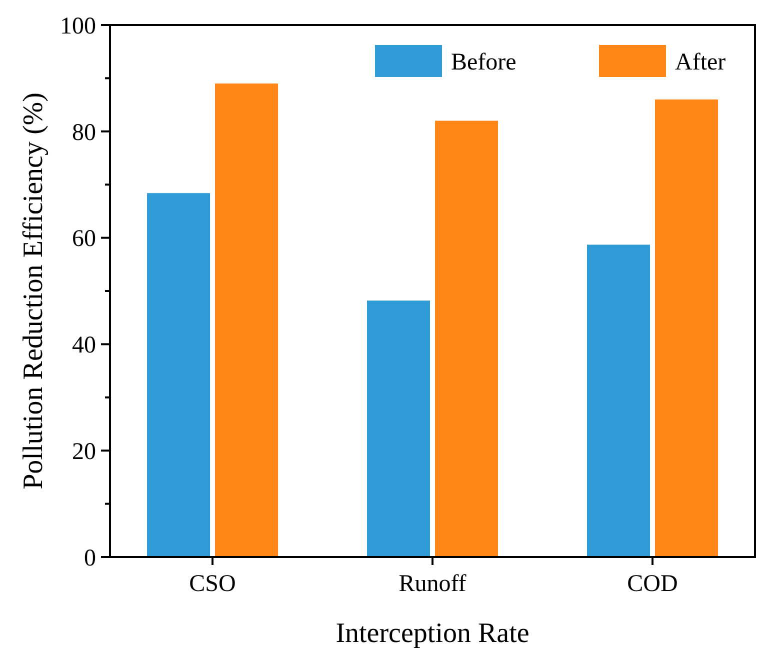 The width and height of the screenshot is (763, 652). I want to click on y-tick-label: 100, so click(78, 26).